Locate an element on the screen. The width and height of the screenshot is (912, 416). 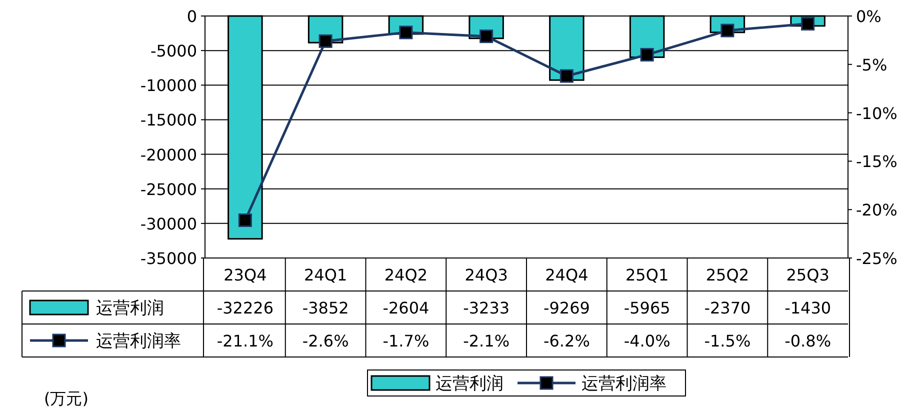
x-tick-label: 24Q3 is located at coordinates (486, 275).